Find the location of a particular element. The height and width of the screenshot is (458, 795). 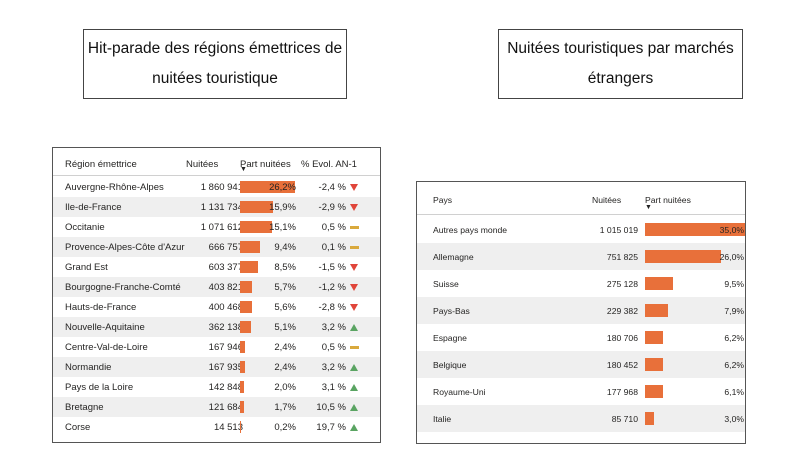

part-value: 15,1% is located at coordinates (282, 227).